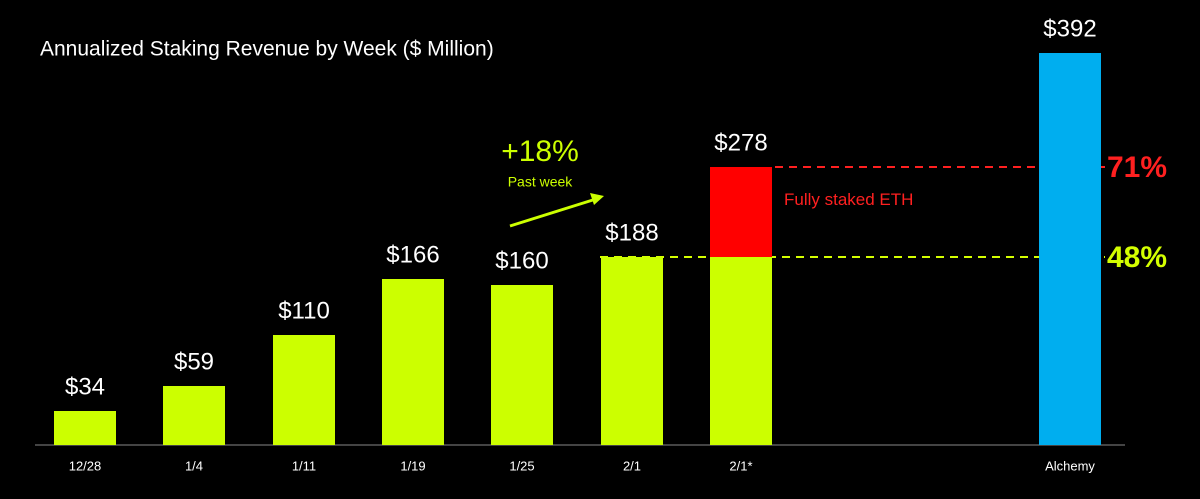 This screenshot has width=1200, height=499. Describe the element at coordinates (304, 465) in the screenshot. I see `x-tick-label: 1/11` at that location.